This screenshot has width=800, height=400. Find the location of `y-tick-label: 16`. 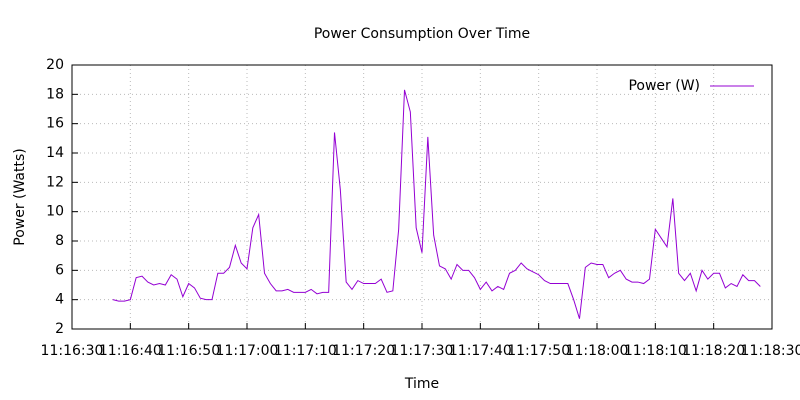

y-tick-label: 16 is located at coordinates (55, 124).